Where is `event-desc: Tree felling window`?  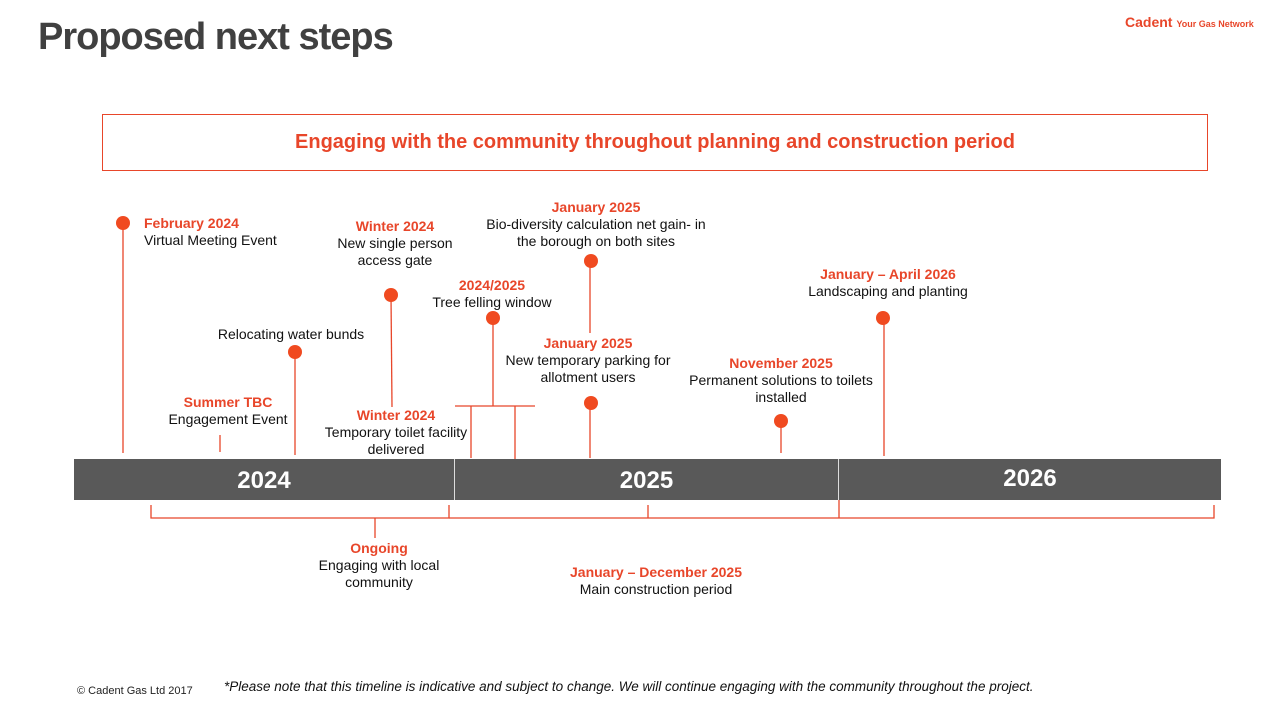
event-desc: Tree felling window is located at coordinates (492, 302).